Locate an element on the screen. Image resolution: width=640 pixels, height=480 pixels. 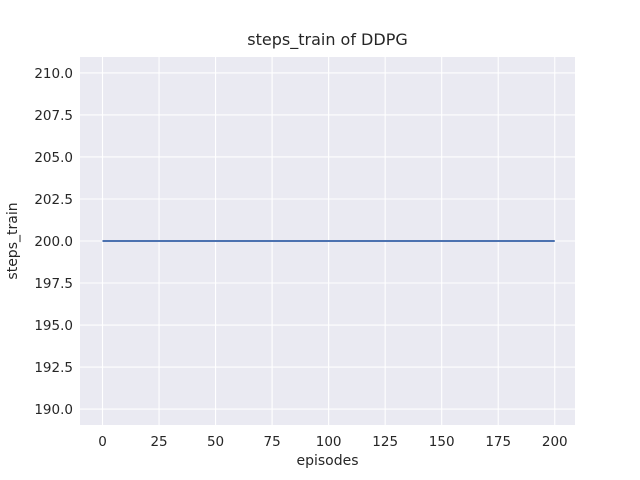
x-axis-label: episodes is located at coordinates (327, 461).